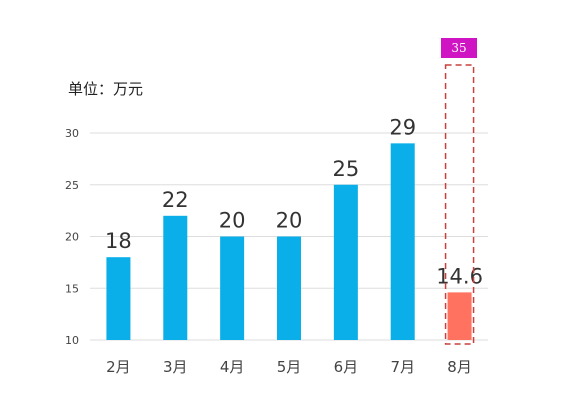 The image size is (564, 414). Describe the element at coordinates (232, 367) in the screenshot. I see `x-tick-label: 4月` at that location.